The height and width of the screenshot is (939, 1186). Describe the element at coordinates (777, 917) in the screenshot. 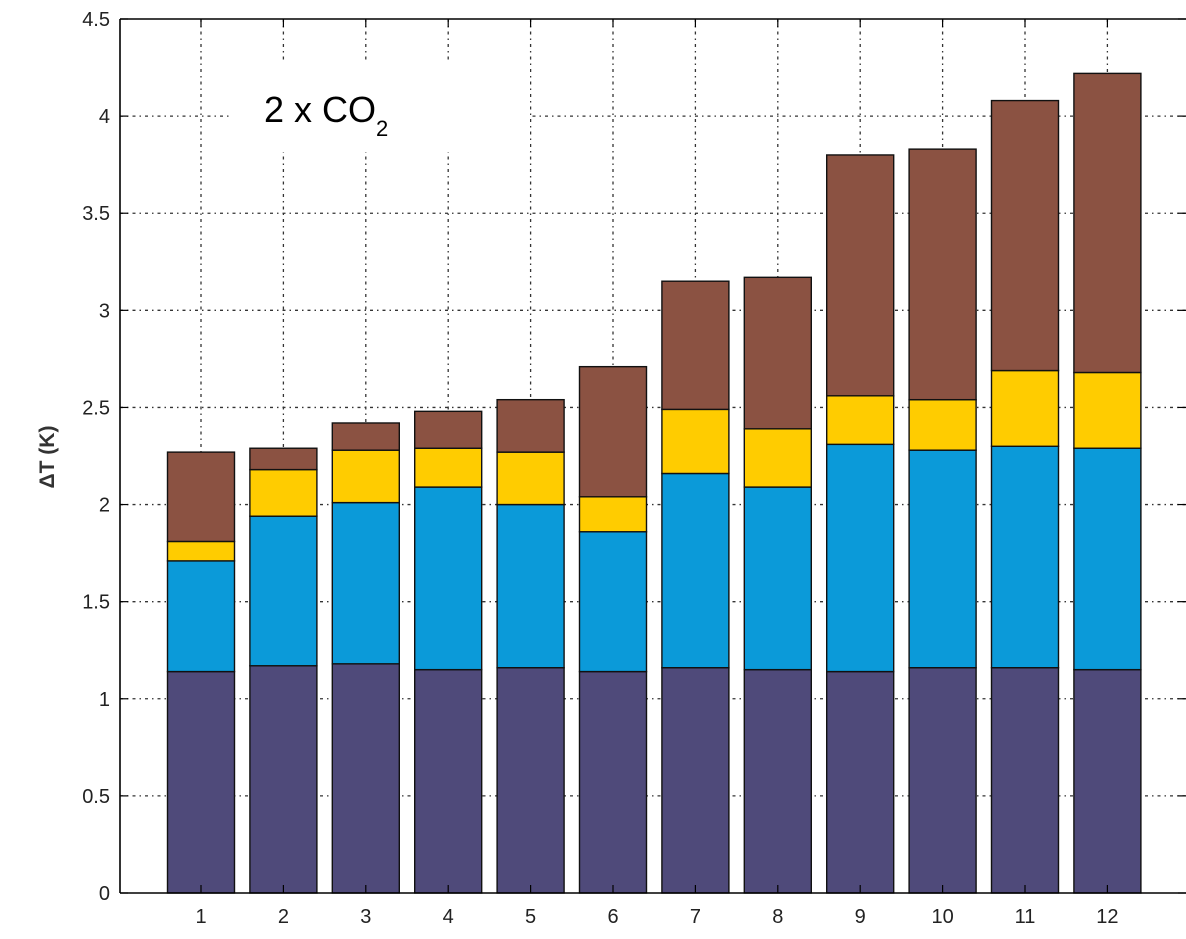

I see `x-tick-label: 8` at that location.